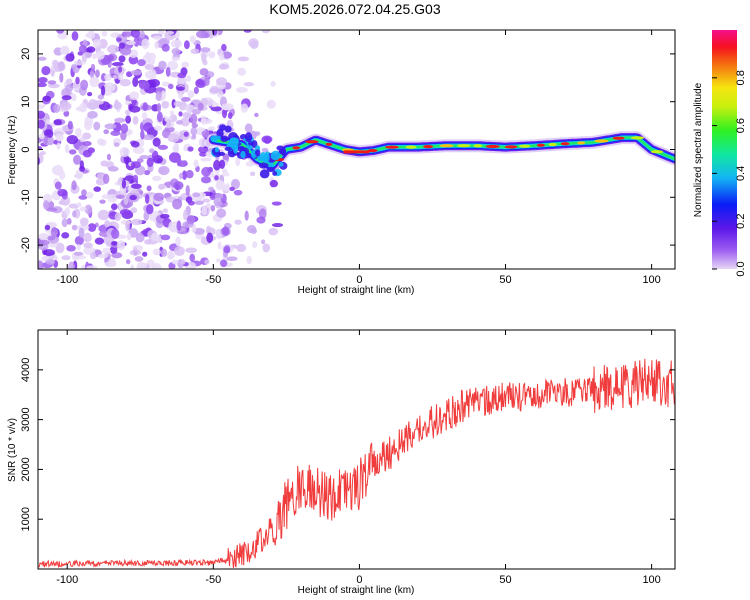 This screenshot has width=750, height=600. Describe the element at coordinates (741, 268) in the screenshot. I see `colorbar-tick-label: 0.0` at that location.